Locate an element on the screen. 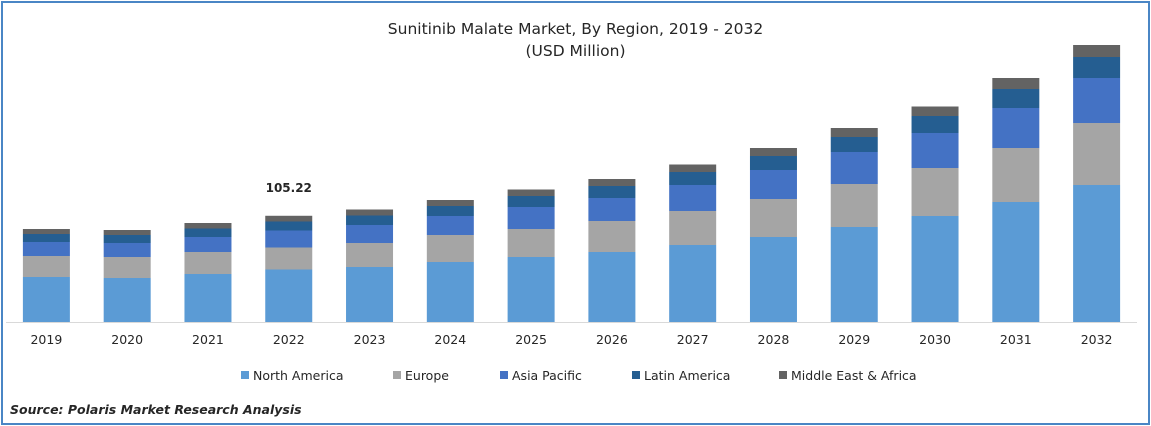  bar-segment-middle-east-africa-2019 is located at coordinates (46, 231).